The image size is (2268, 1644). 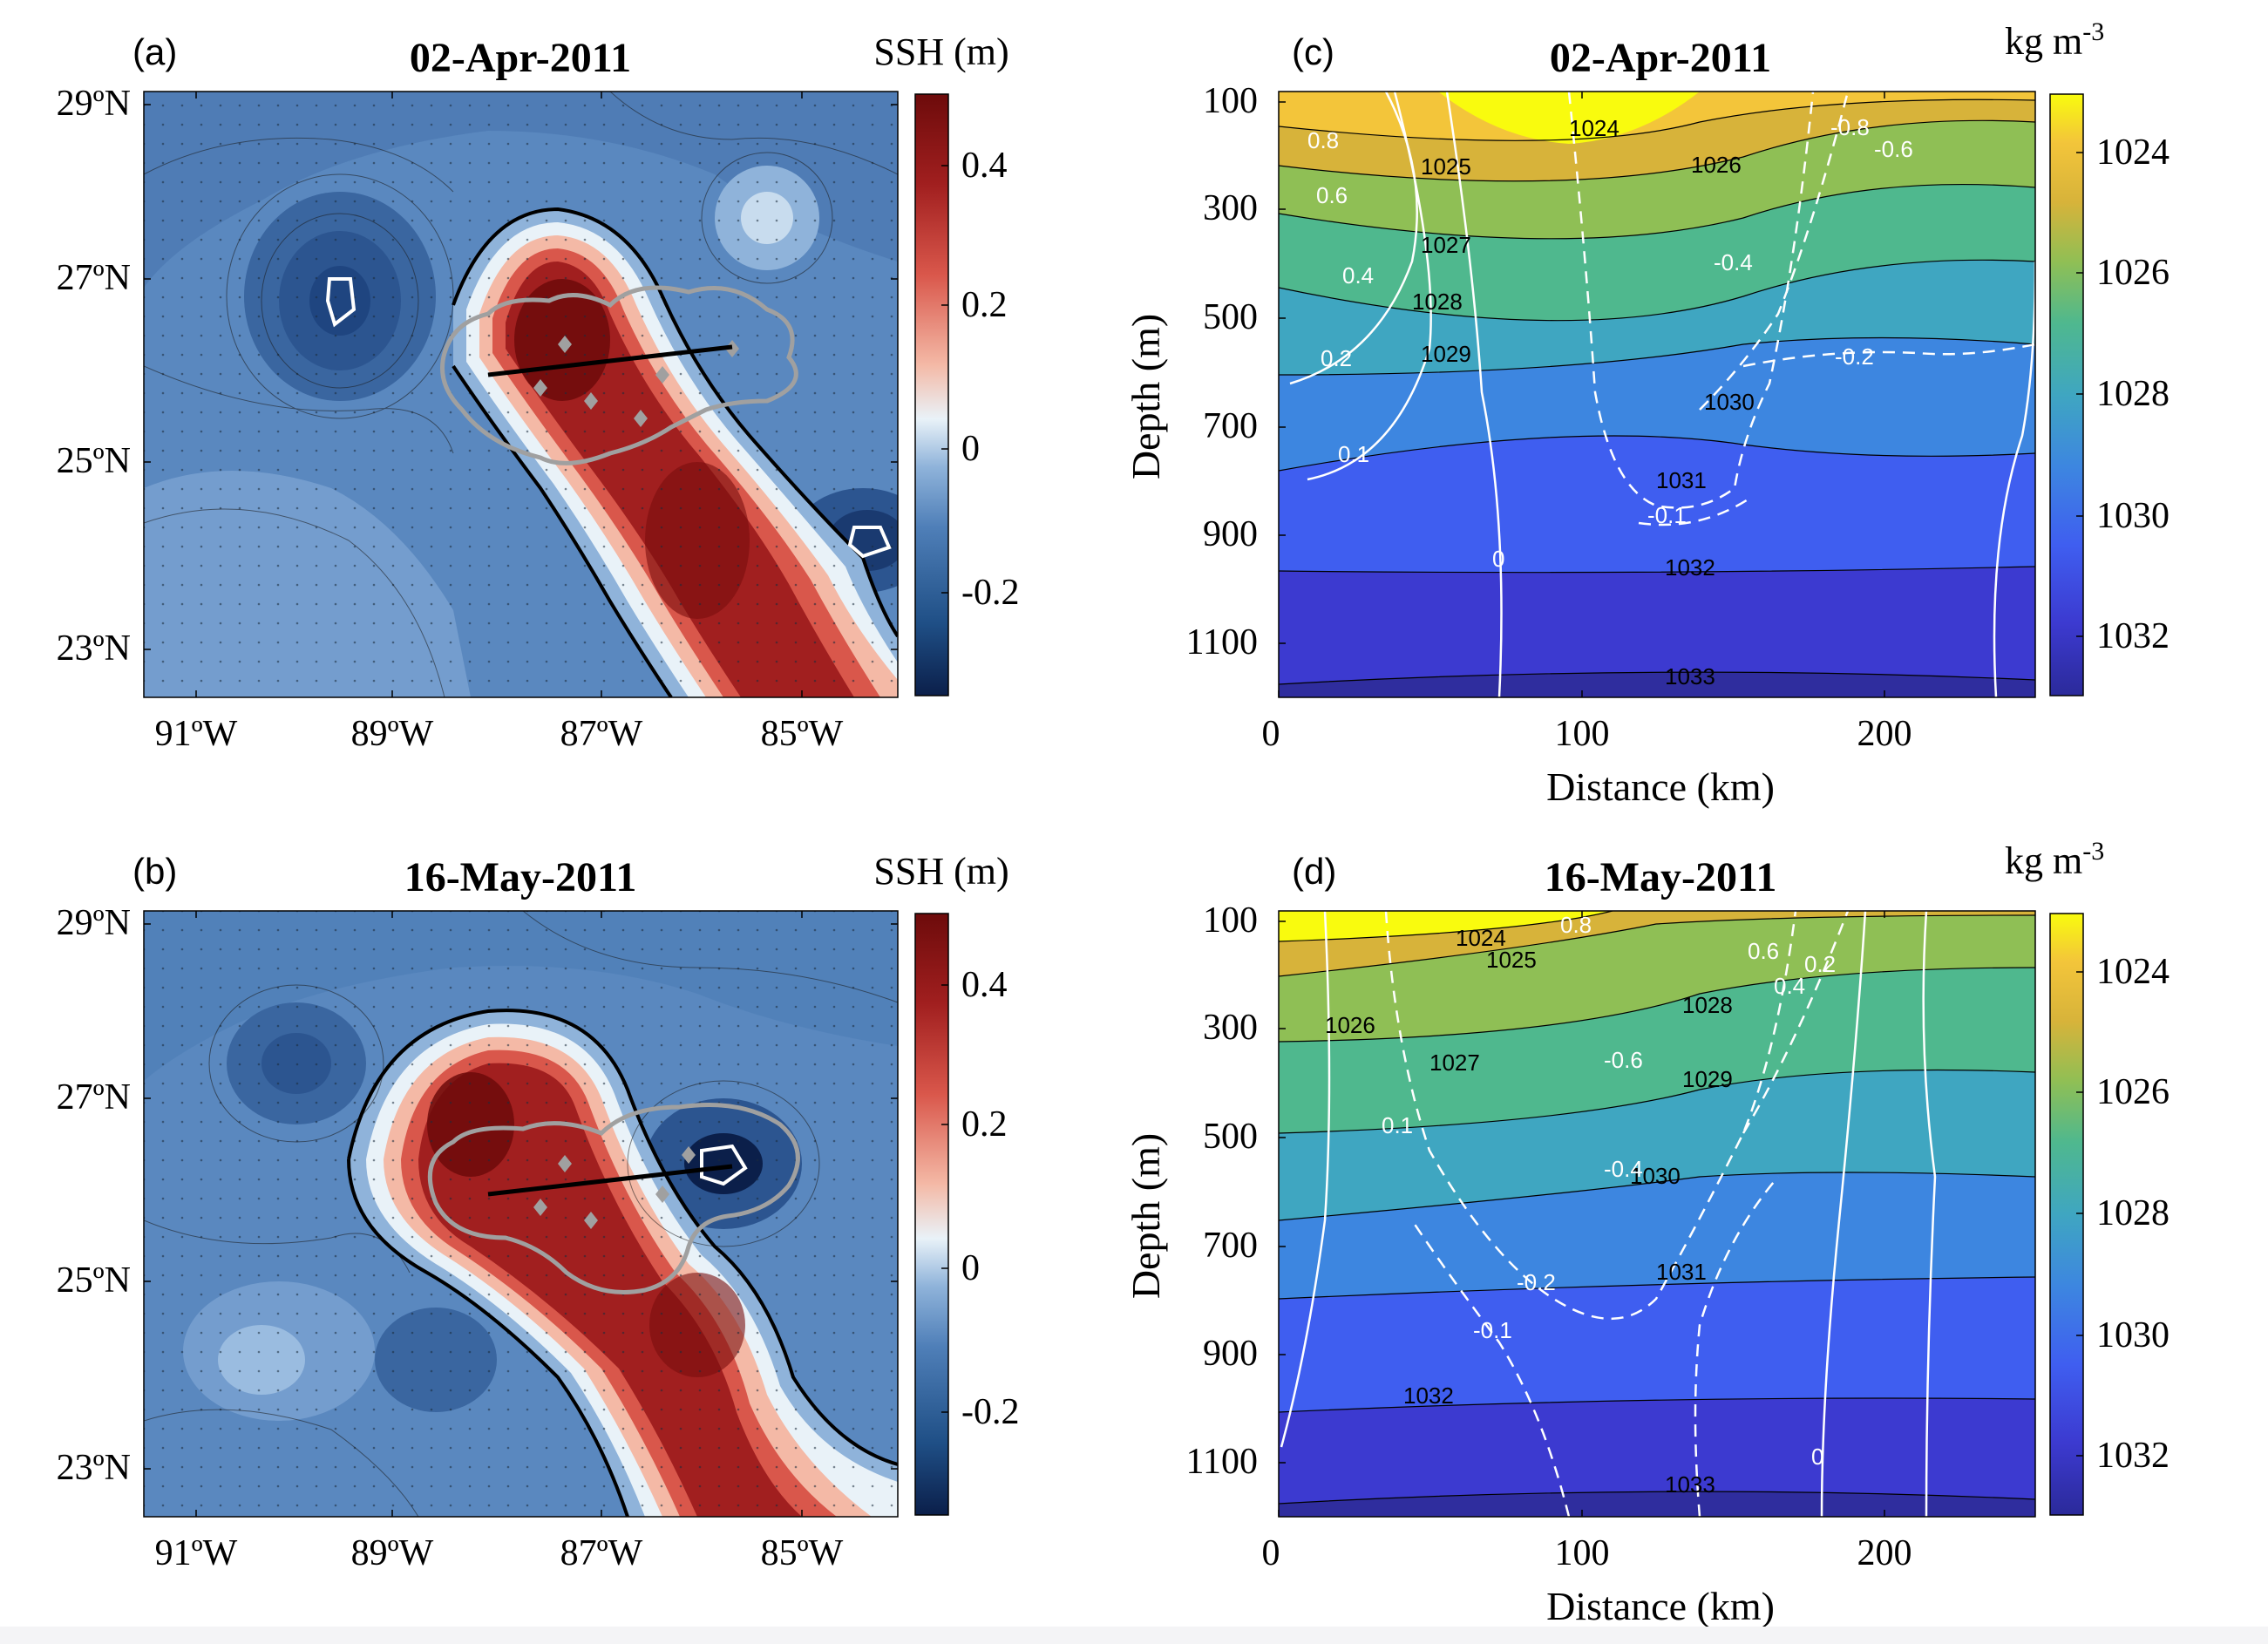 I want to click on panel-c-xlabel: Distance (km), so click(x=1660, y=787).